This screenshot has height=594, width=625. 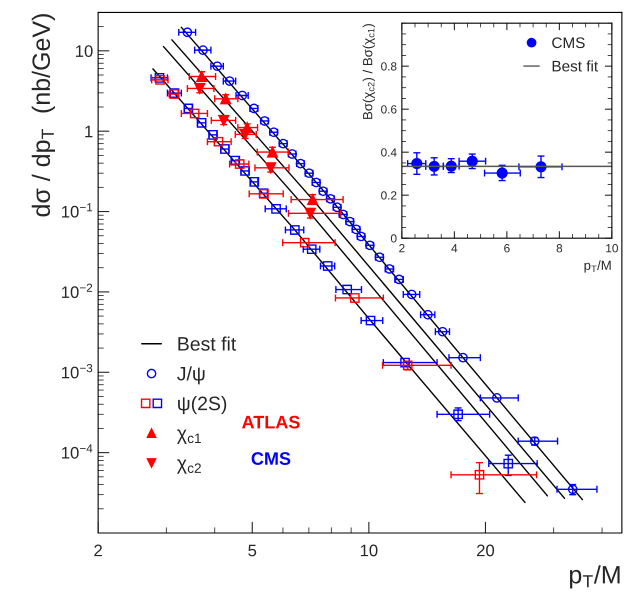 I want to click on y-tick-label: 0.4, so click(x=389, y=152).